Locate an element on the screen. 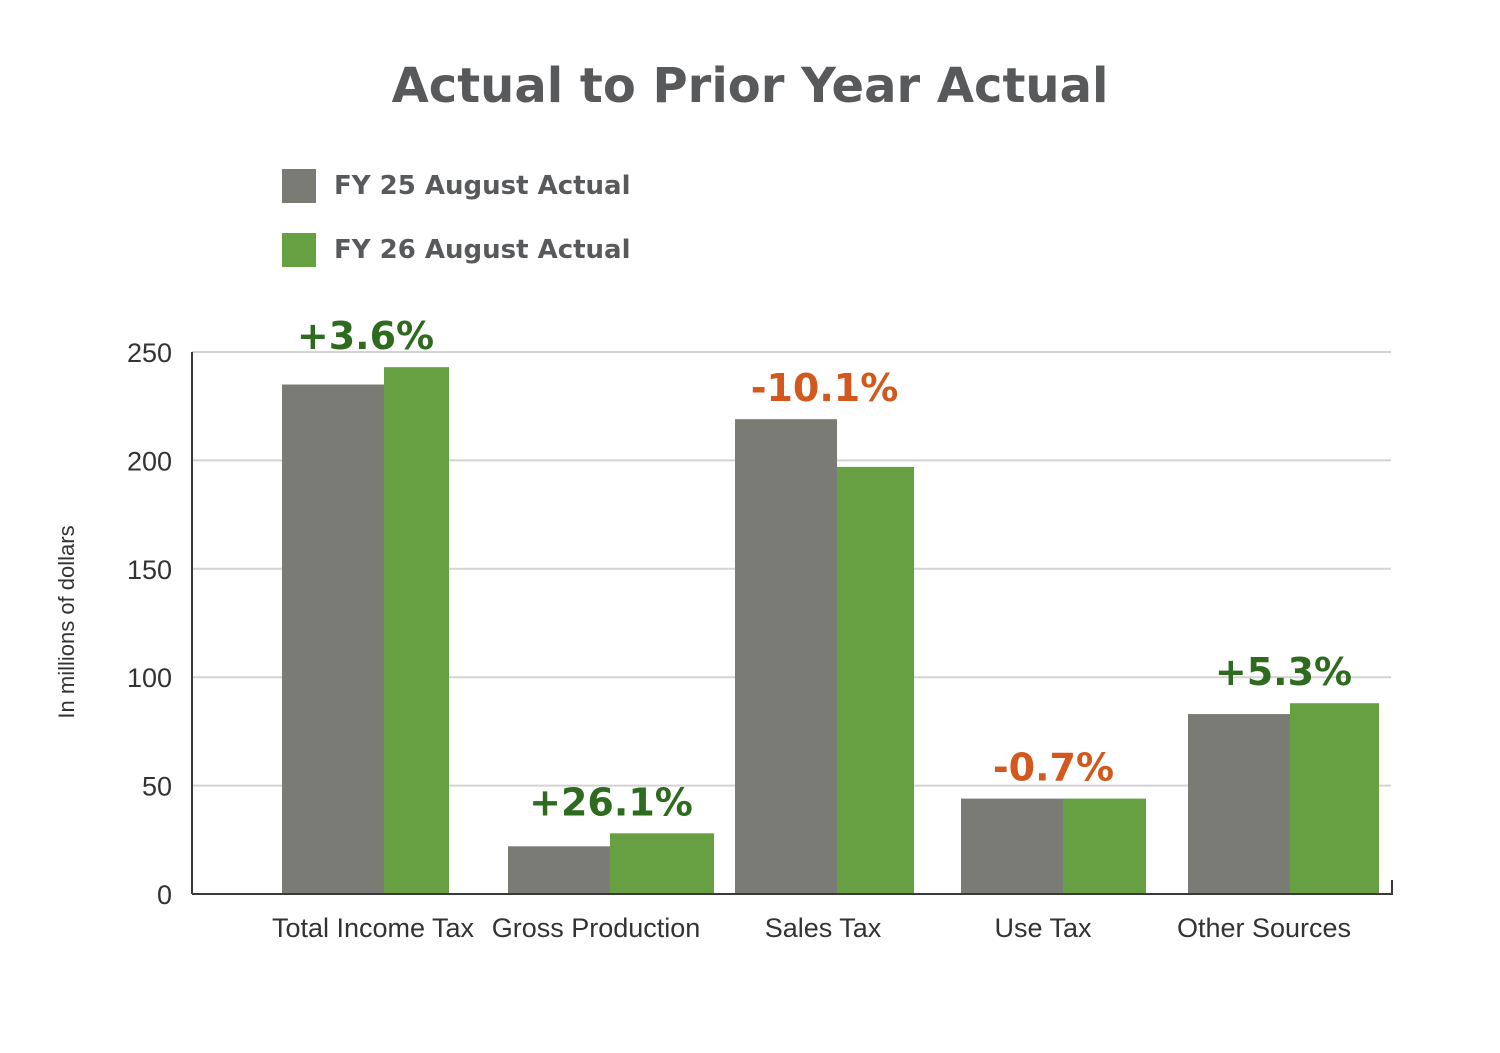 This screenshot has height=1053, width=1500. legend-item-fy26: FY 26 August Actual is located at coordinates (456, 250).